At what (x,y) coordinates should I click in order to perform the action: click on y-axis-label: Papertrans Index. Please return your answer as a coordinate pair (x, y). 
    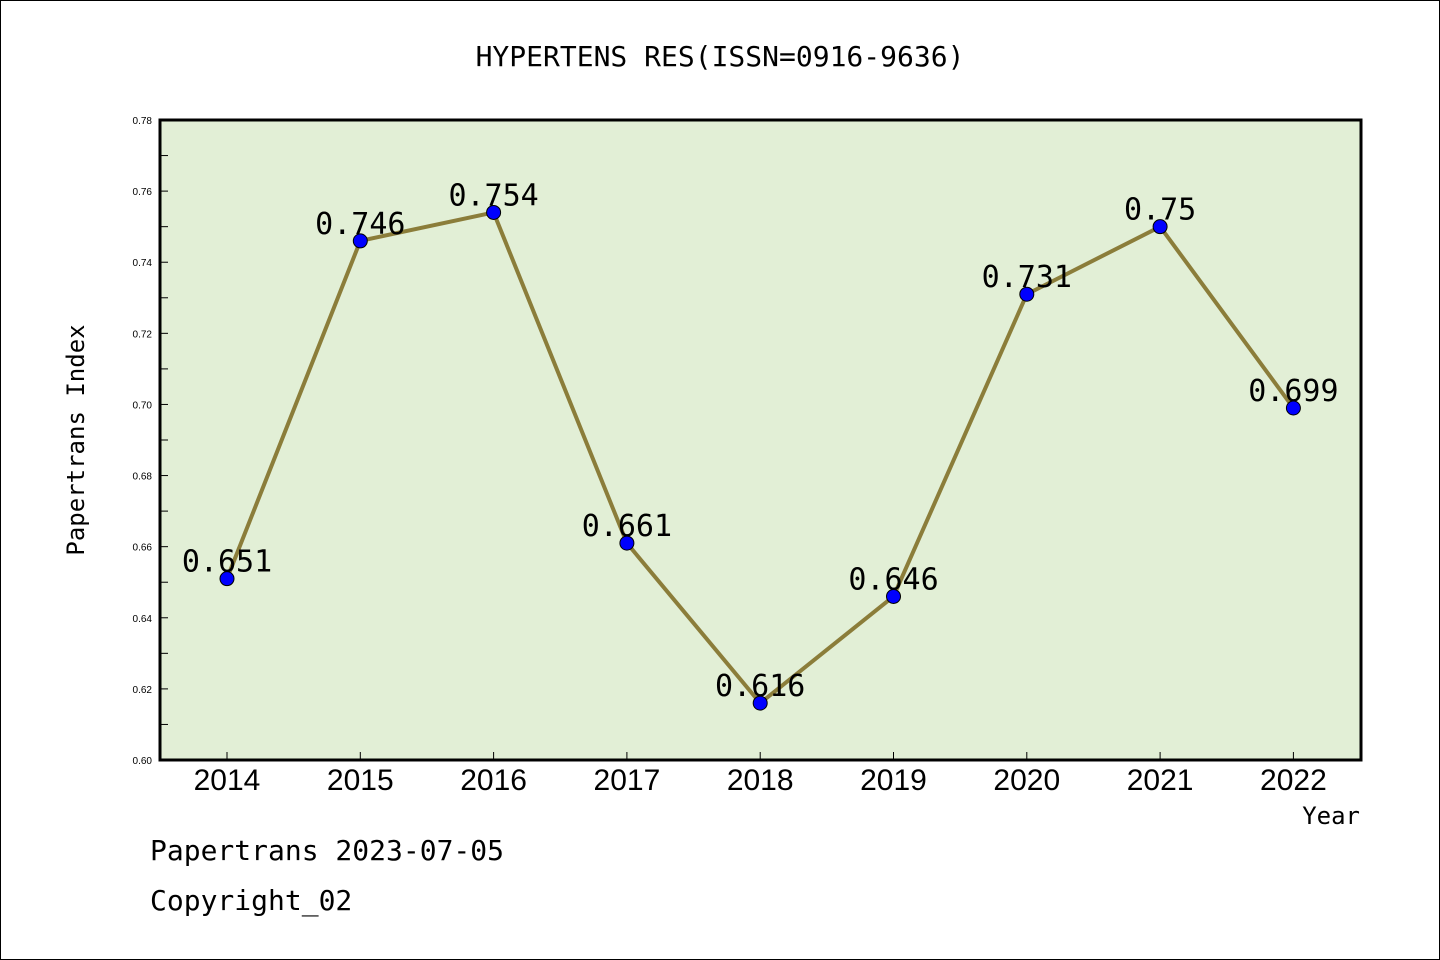
    Looking at the image, I should click on (76, 439).